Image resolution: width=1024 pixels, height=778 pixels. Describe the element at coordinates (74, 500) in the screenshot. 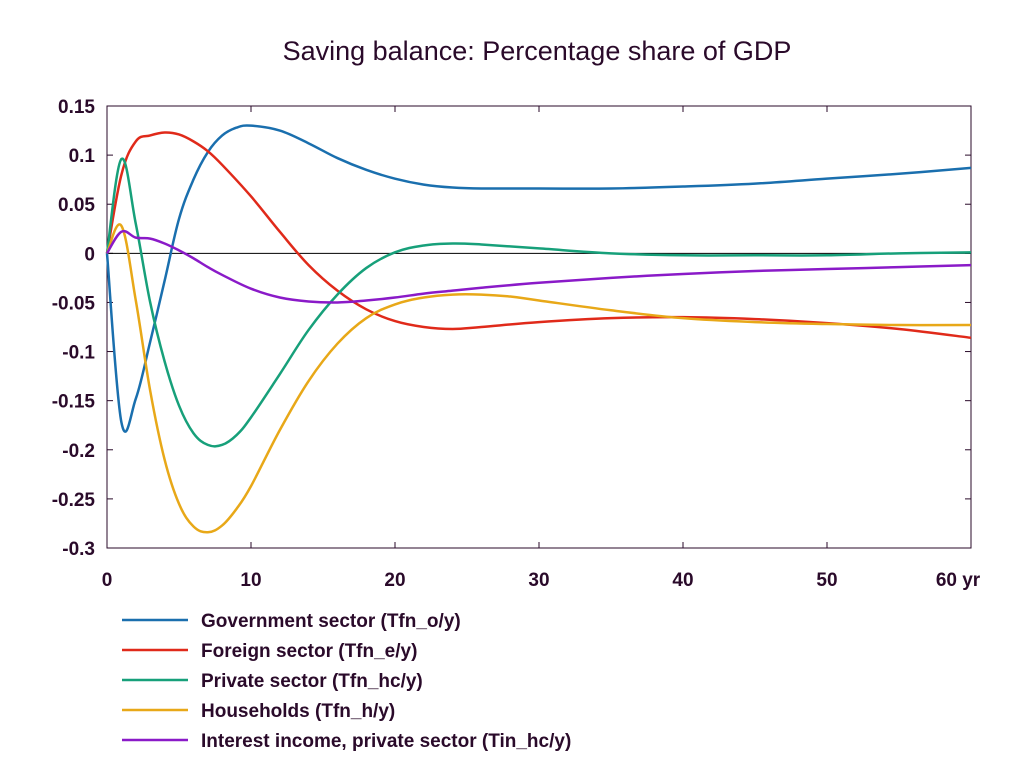

I see `y-tick-label: -0.25` at that location.